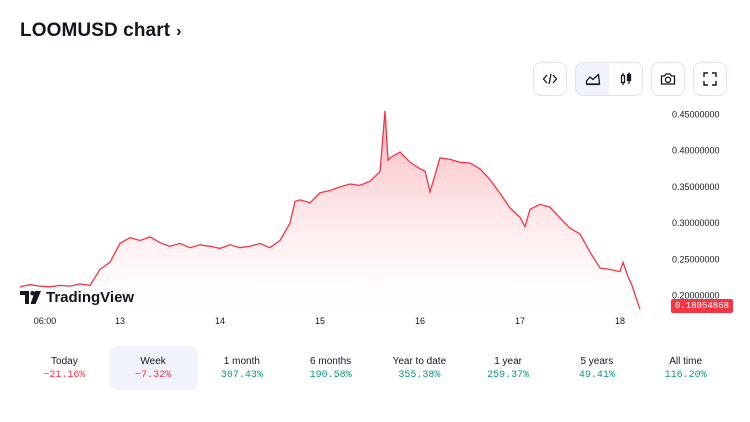 The width and height of the screenshot is (750, 422). What do you see at coordinates (696, 187) in the screenshot?
I see `y-tick-label: 0.35000000` at bounding box center [696, 187].